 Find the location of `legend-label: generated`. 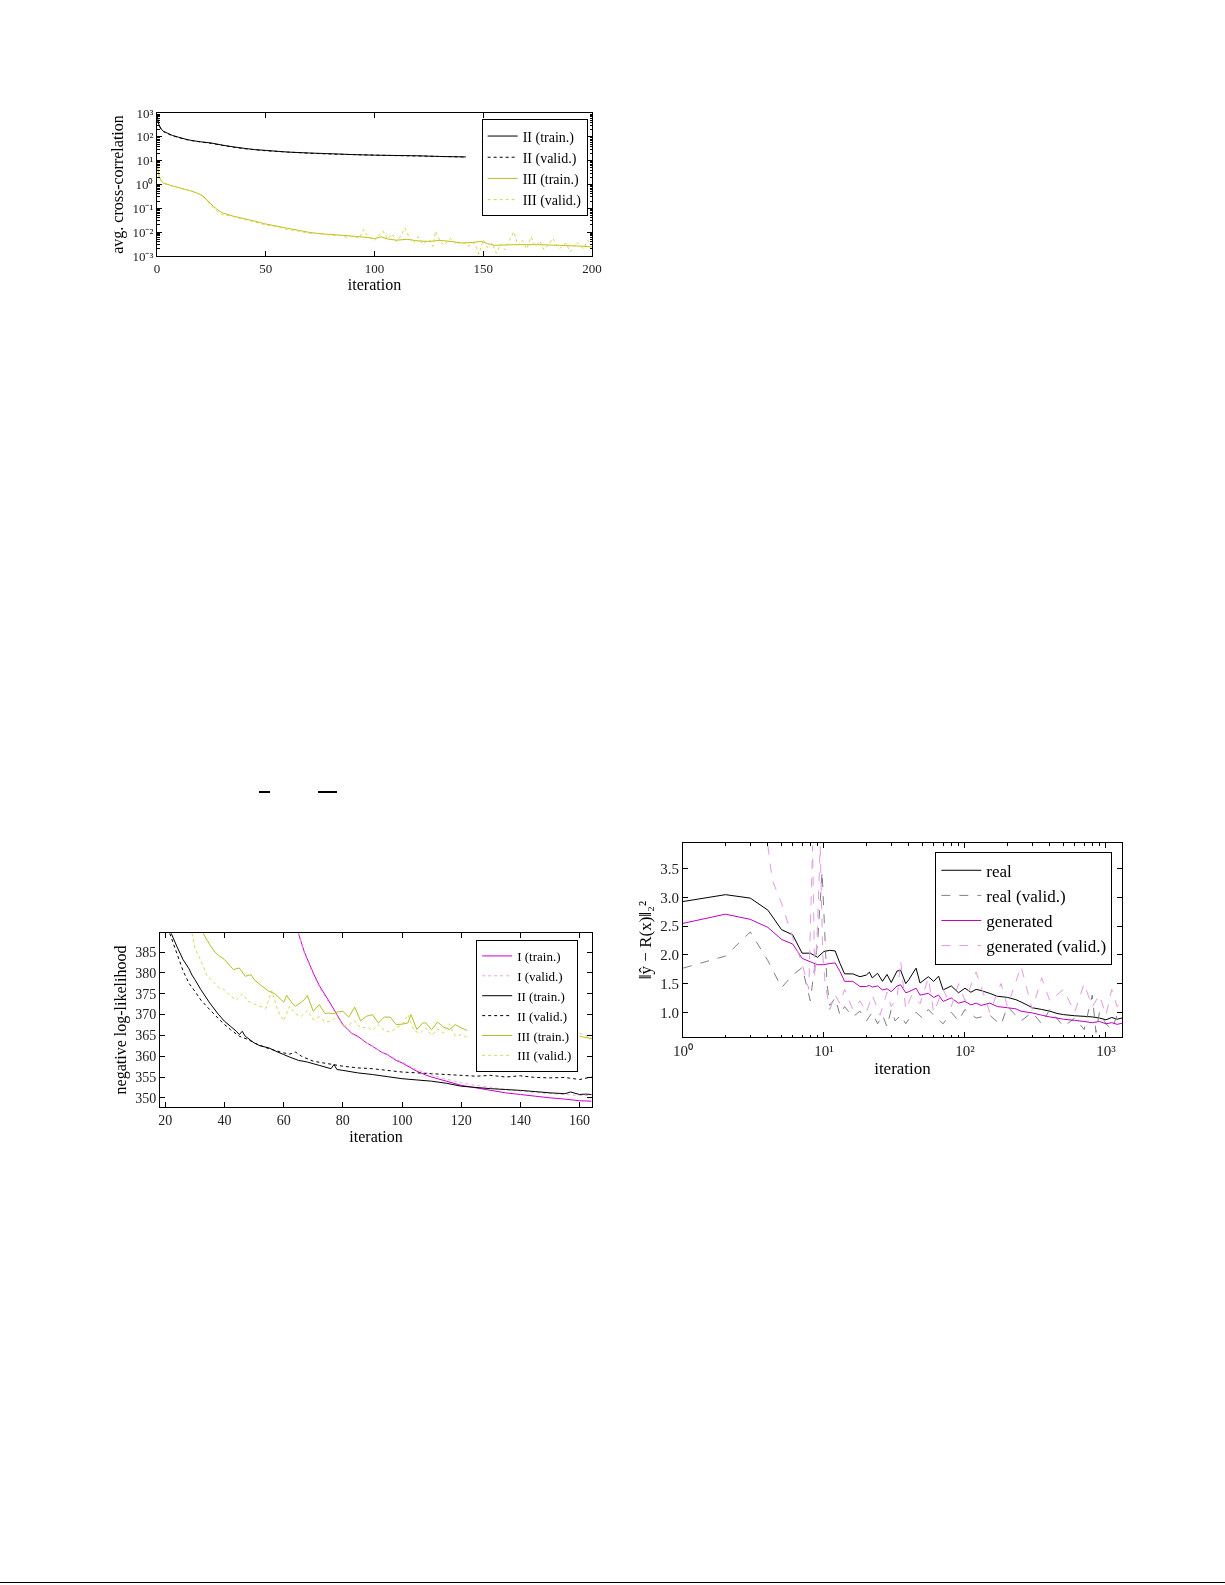

legend-label: generated is located at coordinates (1019, 922).